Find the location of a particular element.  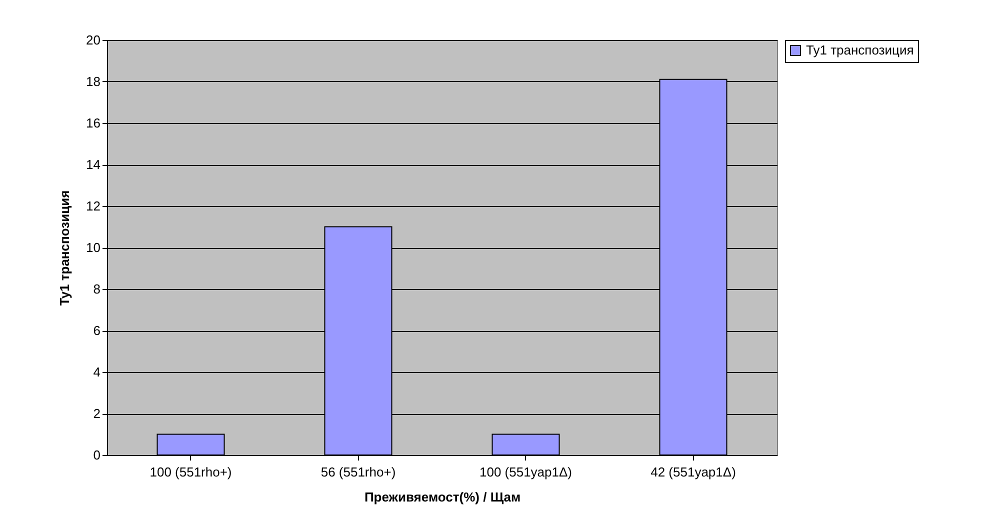

y-axis-title: Ty1 транспозиция is located at coordinates (64, 248).